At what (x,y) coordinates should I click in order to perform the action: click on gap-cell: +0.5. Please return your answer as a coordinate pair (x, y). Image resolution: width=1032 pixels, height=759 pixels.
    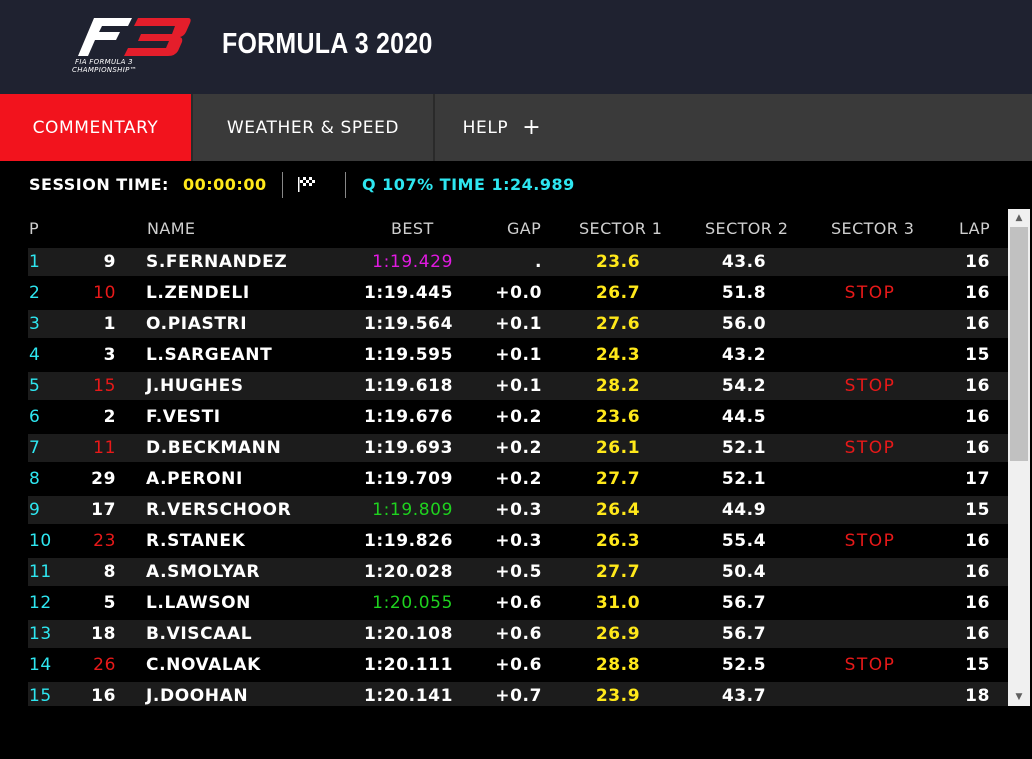
    Looking at the image, I should click on (518, 572).